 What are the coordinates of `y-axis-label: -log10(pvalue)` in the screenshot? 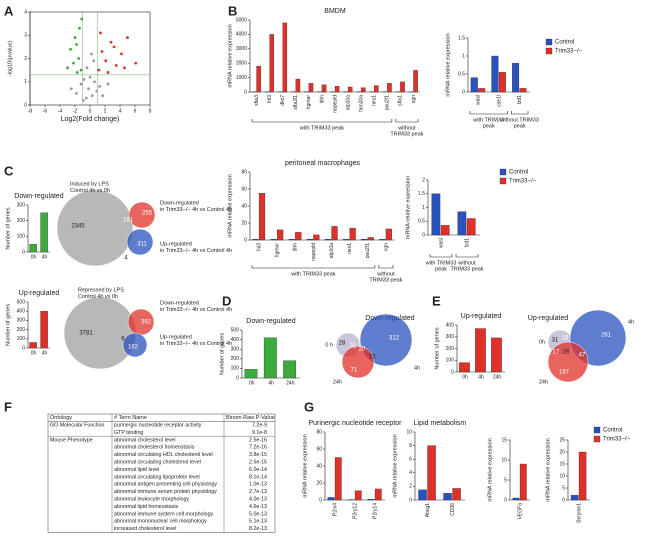 It's located at (10, 58).